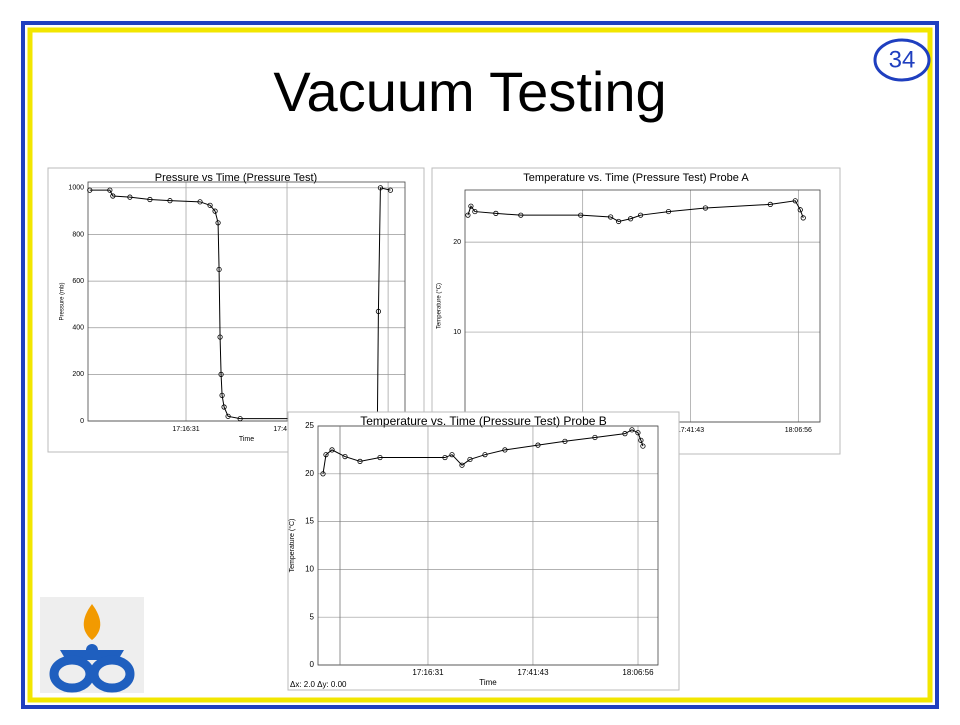 Image resolution: width=960 pixels, height=725 pixels. What do you see at coordinates (236, 178) in the screenshot?
I see `chart-title: Pressure vs Time (Pressure Test)` at bounding box center [236, 178].